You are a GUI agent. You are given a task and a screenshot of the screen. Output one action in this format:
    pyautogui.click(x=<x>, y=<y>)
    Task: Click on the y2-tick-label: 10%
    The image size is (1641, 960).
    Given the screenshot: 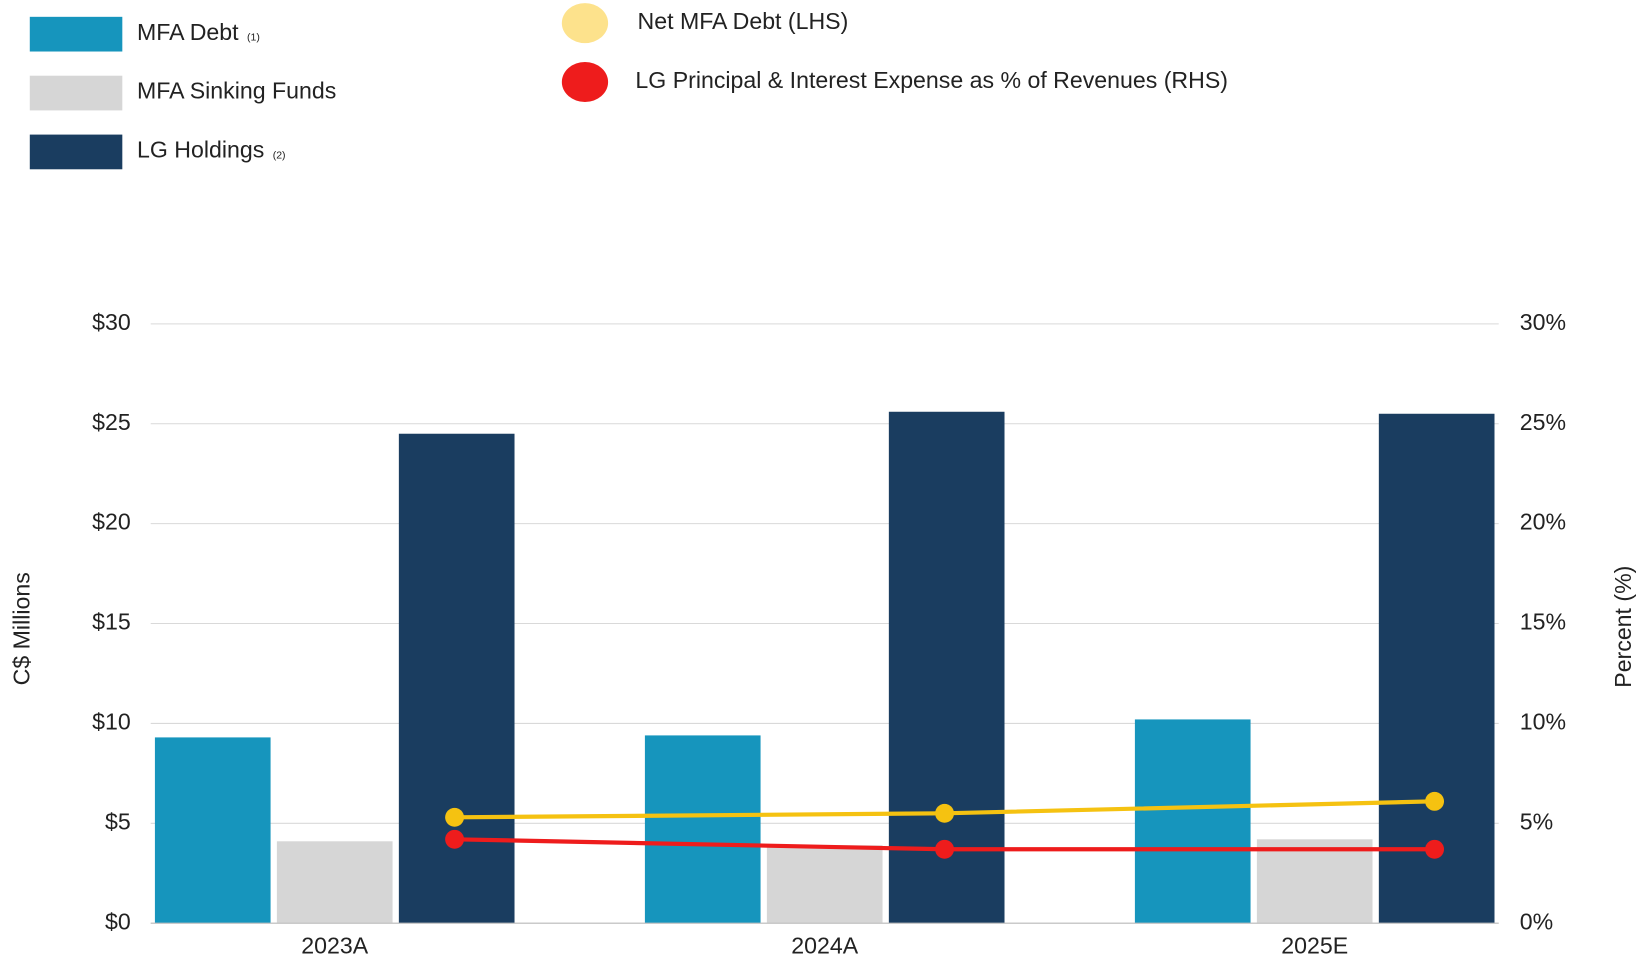 What is the action you would take?
    pyautogui.click(x=1543, y=722)
    